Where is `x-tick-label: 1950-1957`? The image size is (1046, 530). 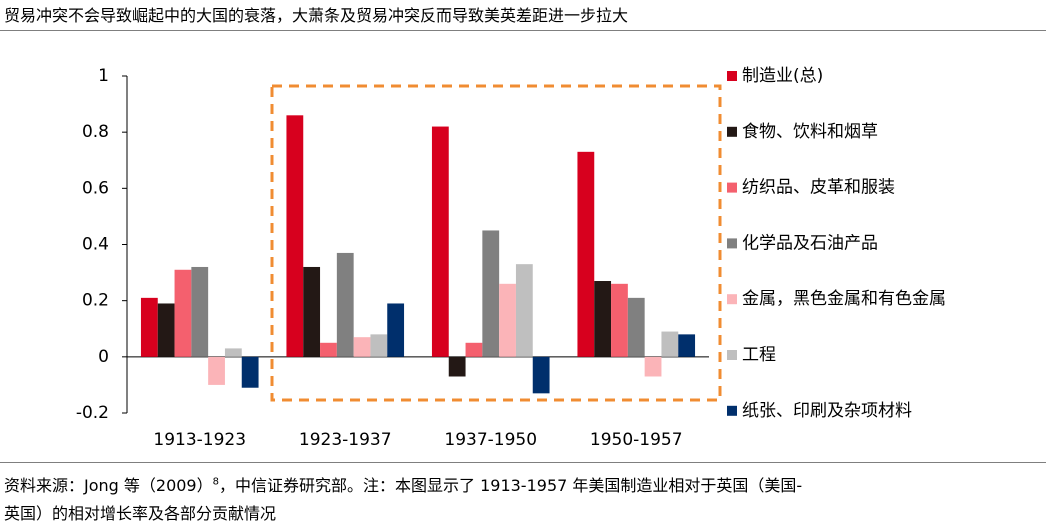
x-tick-label: 1950-1957 is located at coordinates (636, 440).